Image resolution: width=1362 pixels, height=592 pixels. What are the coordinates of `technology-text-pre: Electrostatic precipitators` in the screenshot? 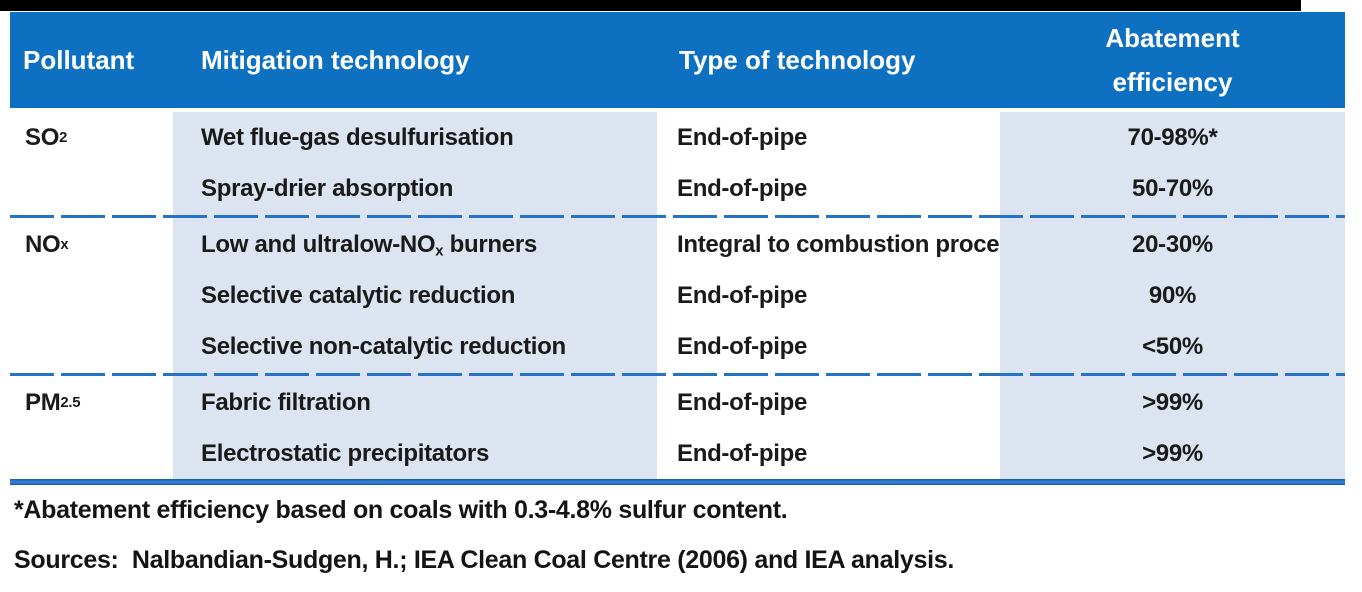 It's located at (345, 453).